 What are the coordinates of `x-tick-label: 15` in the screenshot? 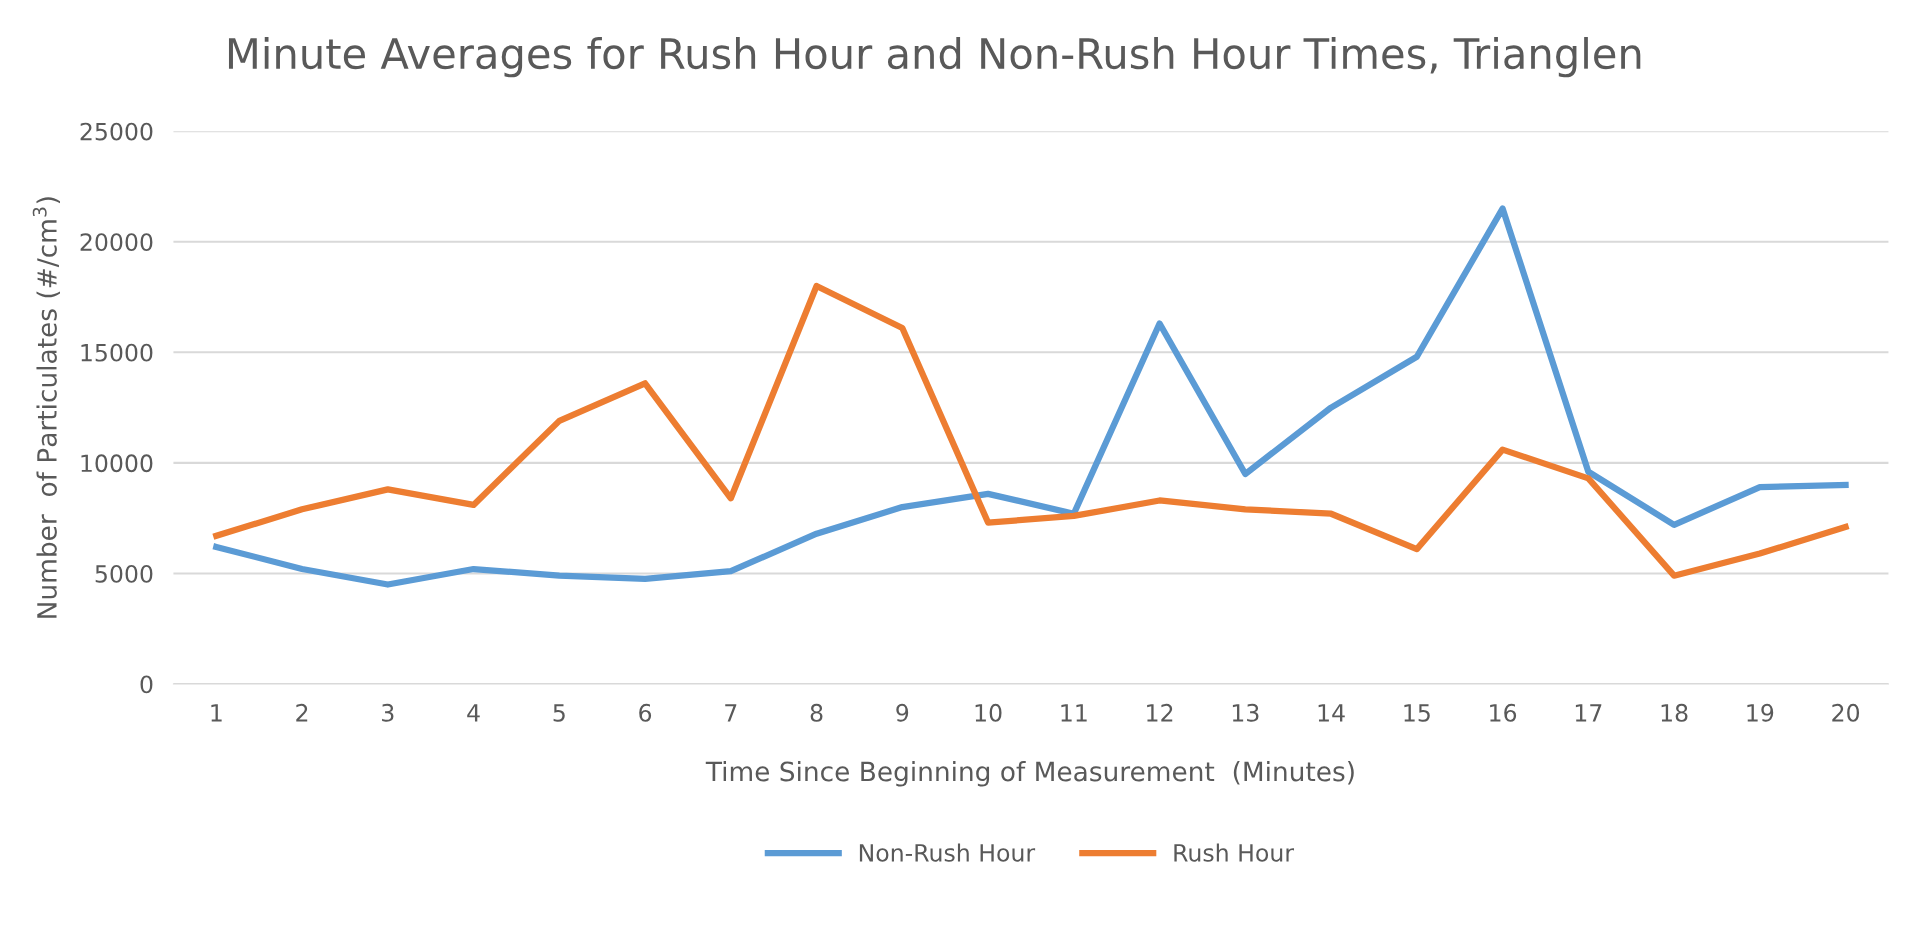 It's located at (1417, 713).